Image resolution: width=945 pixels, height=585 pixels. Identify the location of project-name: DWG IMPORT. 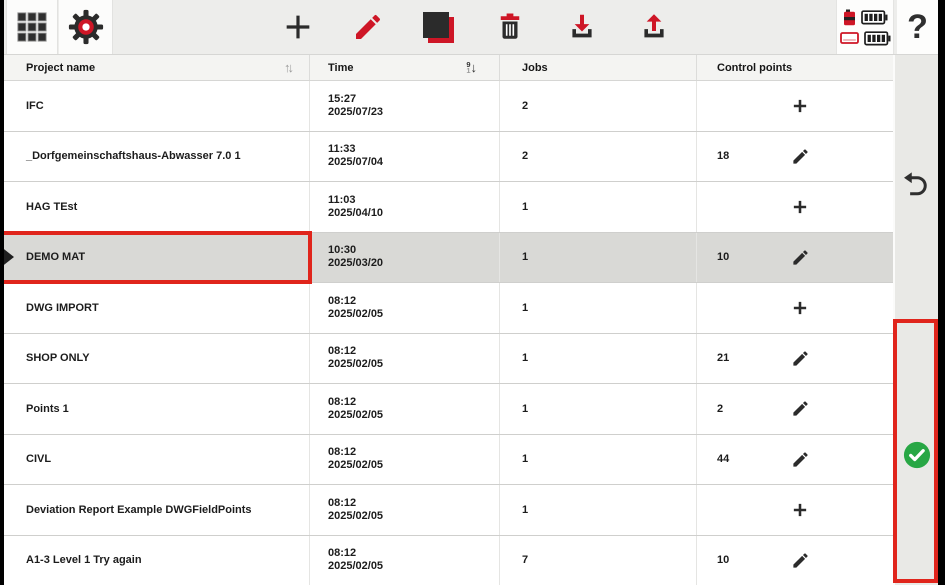
(62, 307).